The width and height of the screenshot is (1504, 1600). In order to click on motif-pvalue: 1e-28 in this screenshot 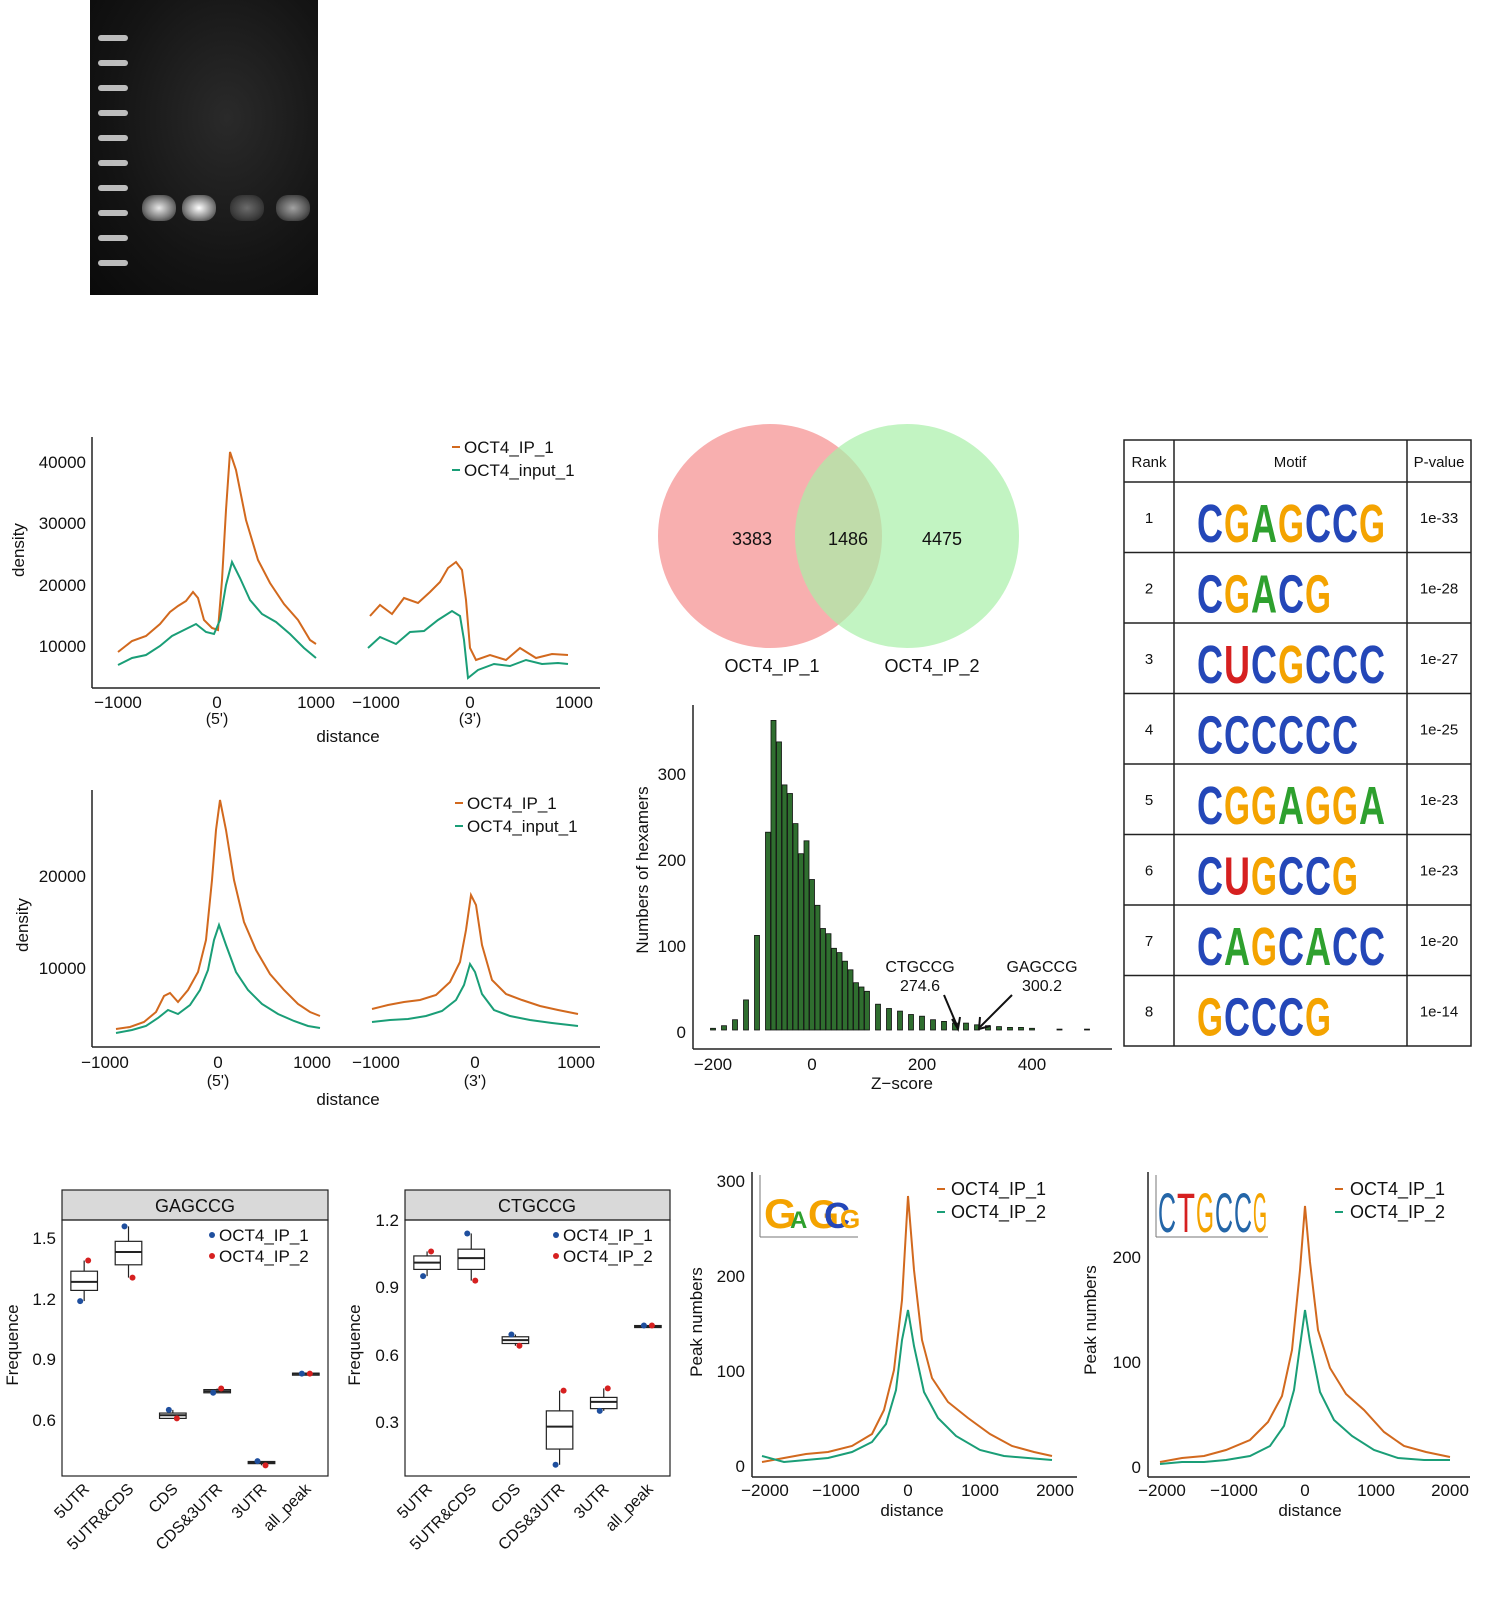, I will do `click(1439, 589)`.